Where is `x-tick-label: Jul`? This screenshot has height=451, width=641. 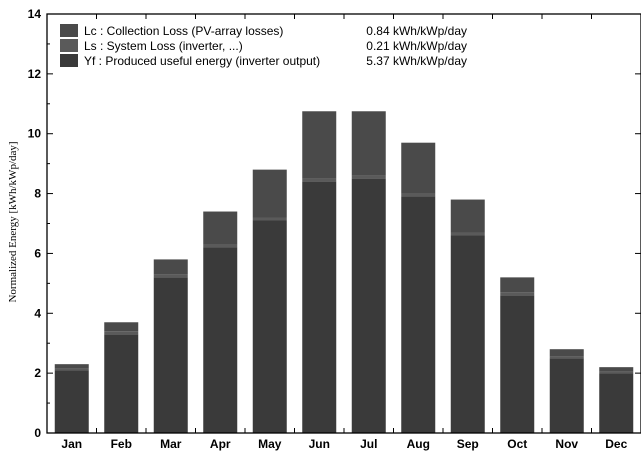 x-tick-label: Jul is located at coordinates (368, 444).